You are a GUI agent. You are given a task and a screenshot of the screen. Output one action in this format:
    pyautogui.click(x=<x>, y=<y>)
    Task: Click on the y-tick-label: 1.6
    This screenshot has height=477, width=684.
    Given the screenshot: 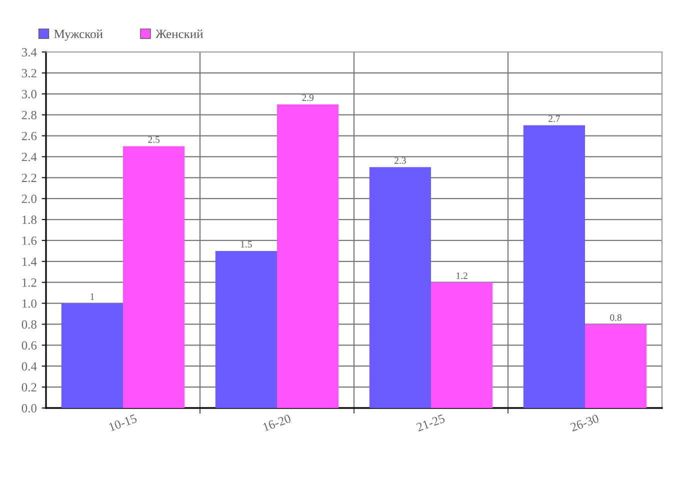 What is the action you would take?
    pyautogui.click(x=29, y=240)
    